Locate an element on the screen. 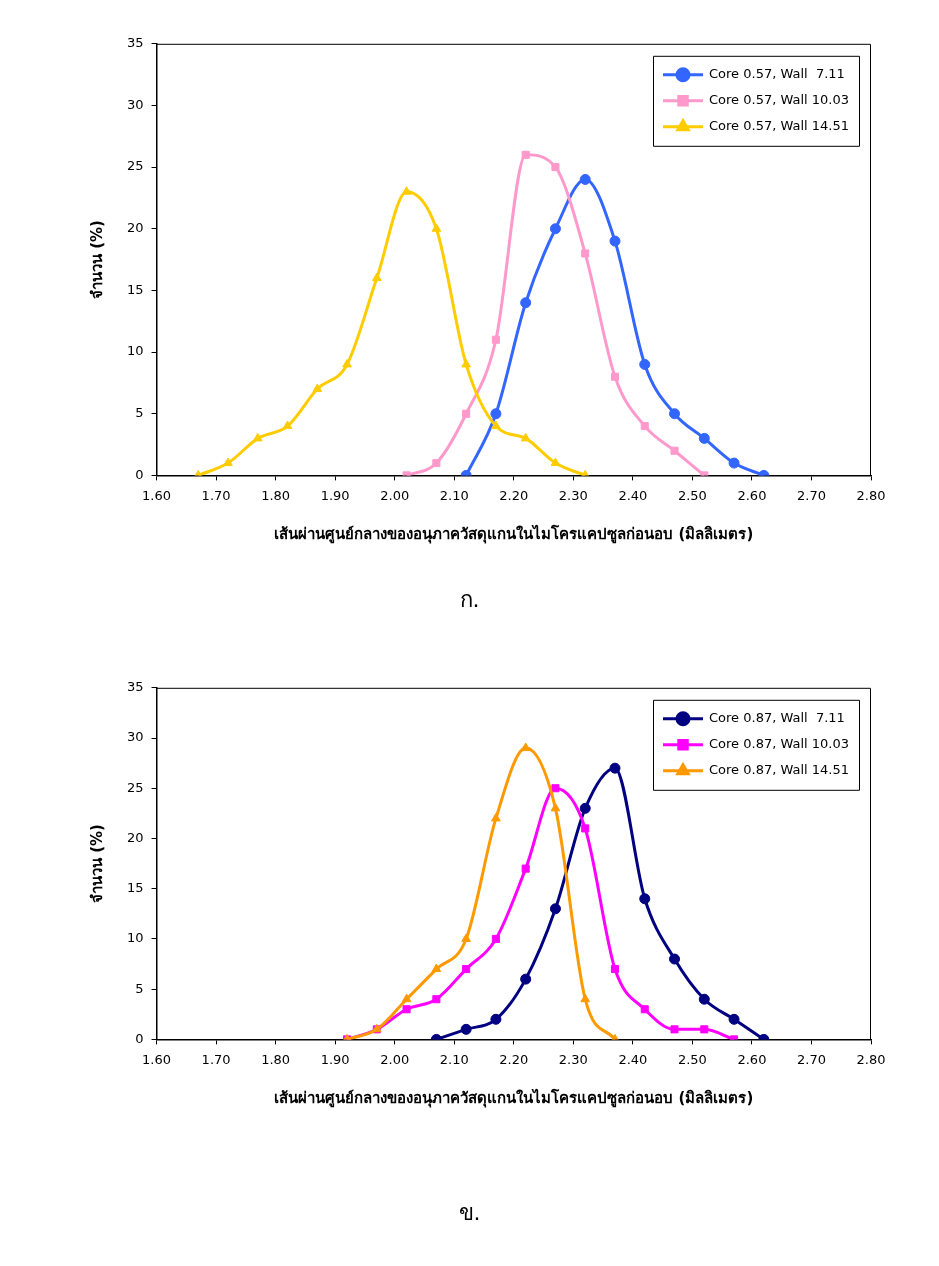  legend-label: Core 0.87, Wall 7.11 is located at coordinates (777, 718).